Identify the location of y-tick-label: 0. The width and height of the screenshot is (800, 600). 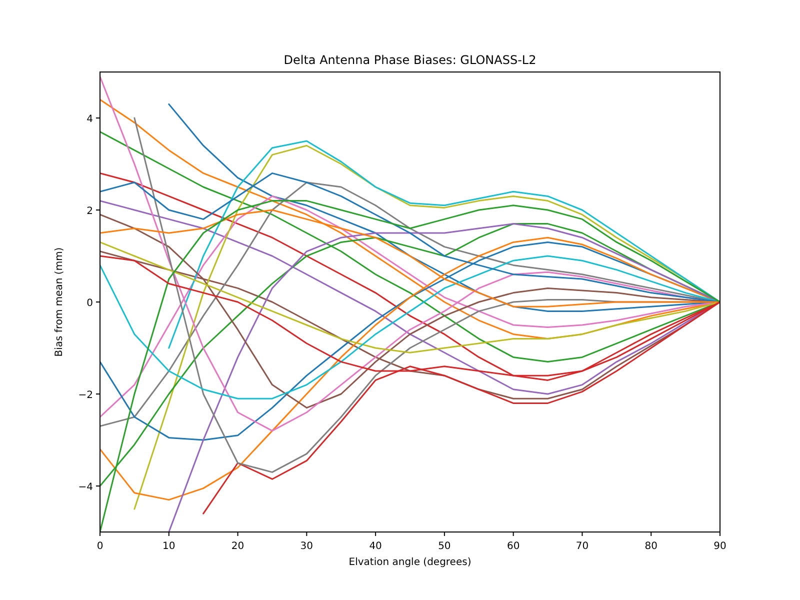
(89, 303).